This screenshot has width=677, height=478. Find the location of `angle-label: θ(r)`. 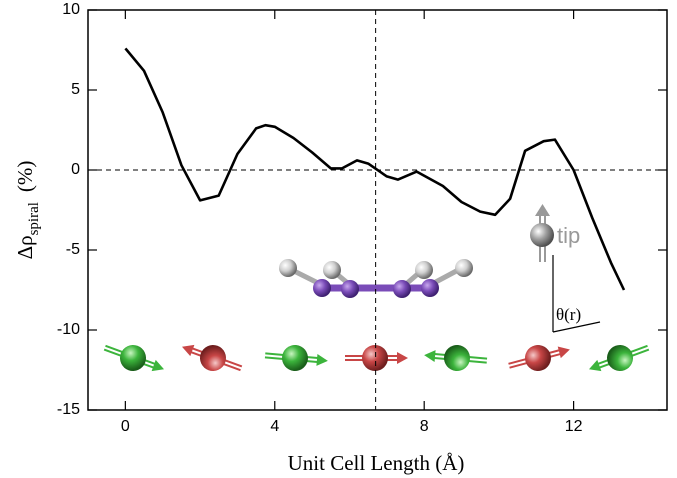

angle-label: θ(r) is located at coordinates (568, 314).